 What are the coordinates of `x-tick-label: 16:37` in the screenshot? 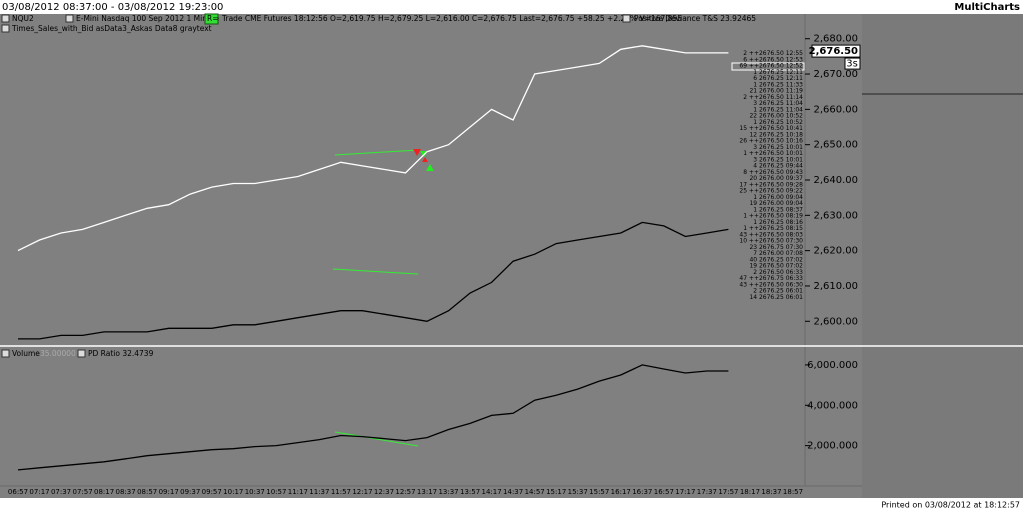 It's located at (642, 492).